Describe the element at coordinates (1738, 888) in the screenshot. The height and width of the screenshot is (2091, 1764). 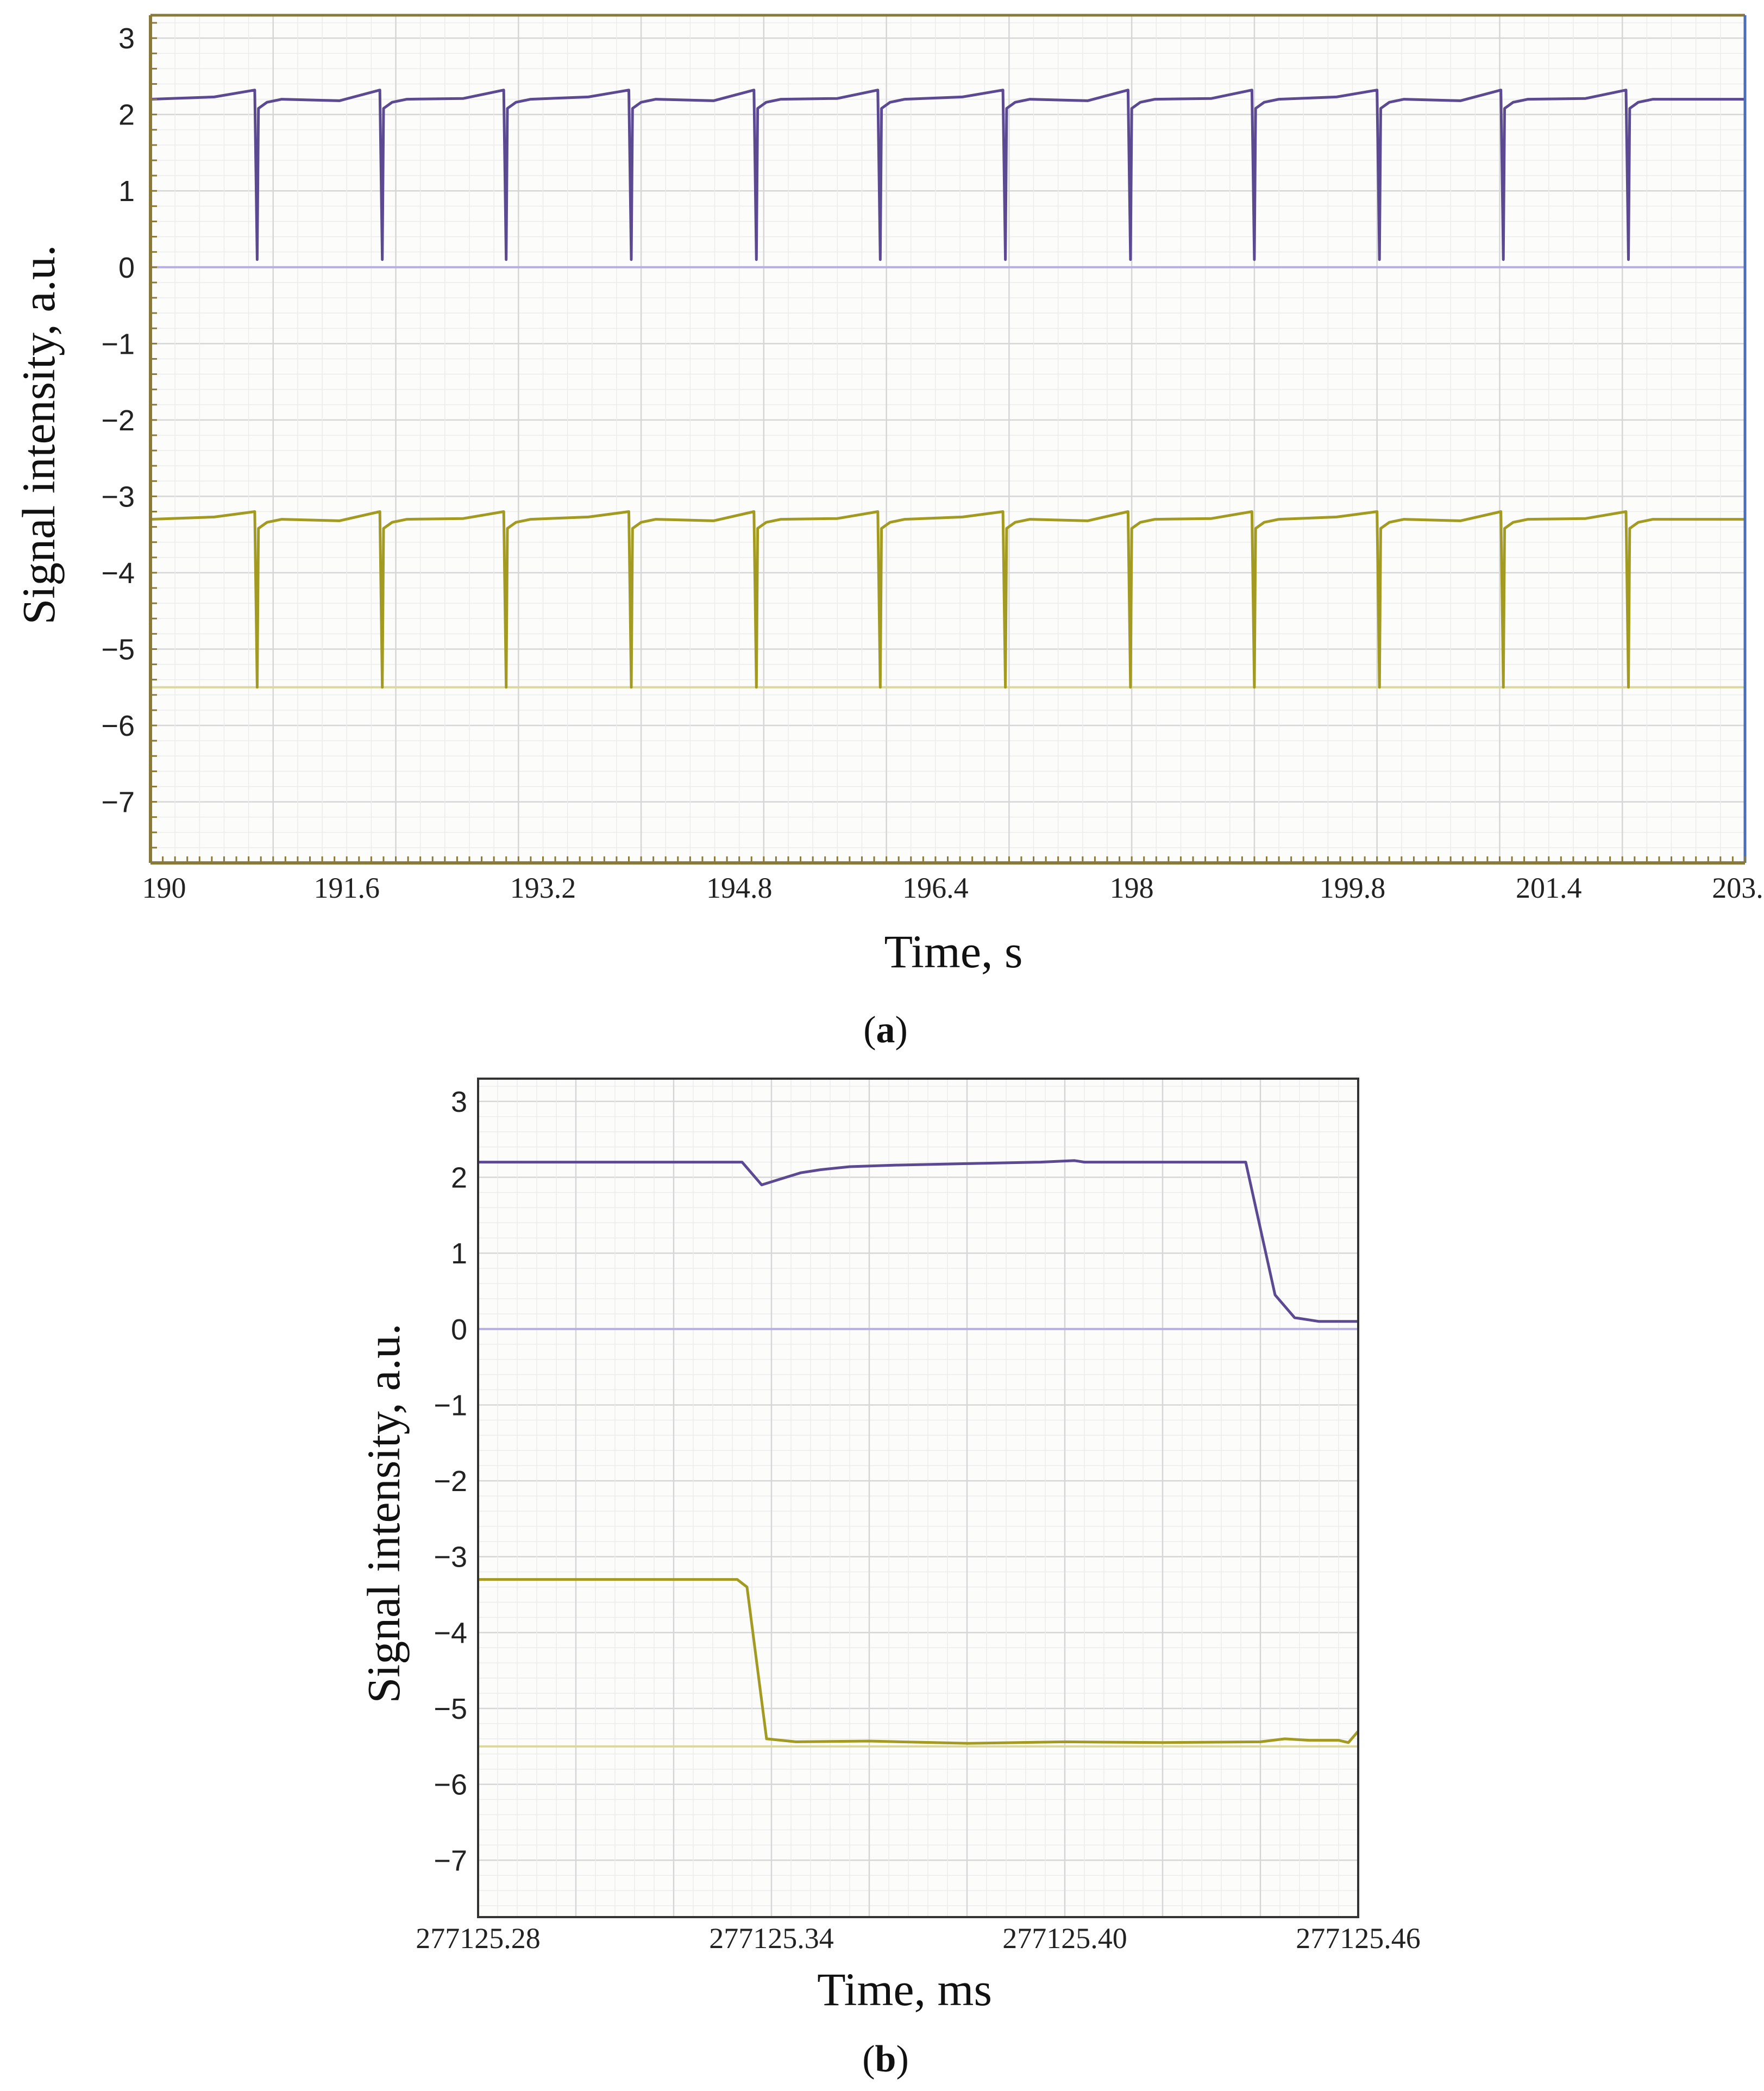
I see `x-tick-label: 203.0` at that location.